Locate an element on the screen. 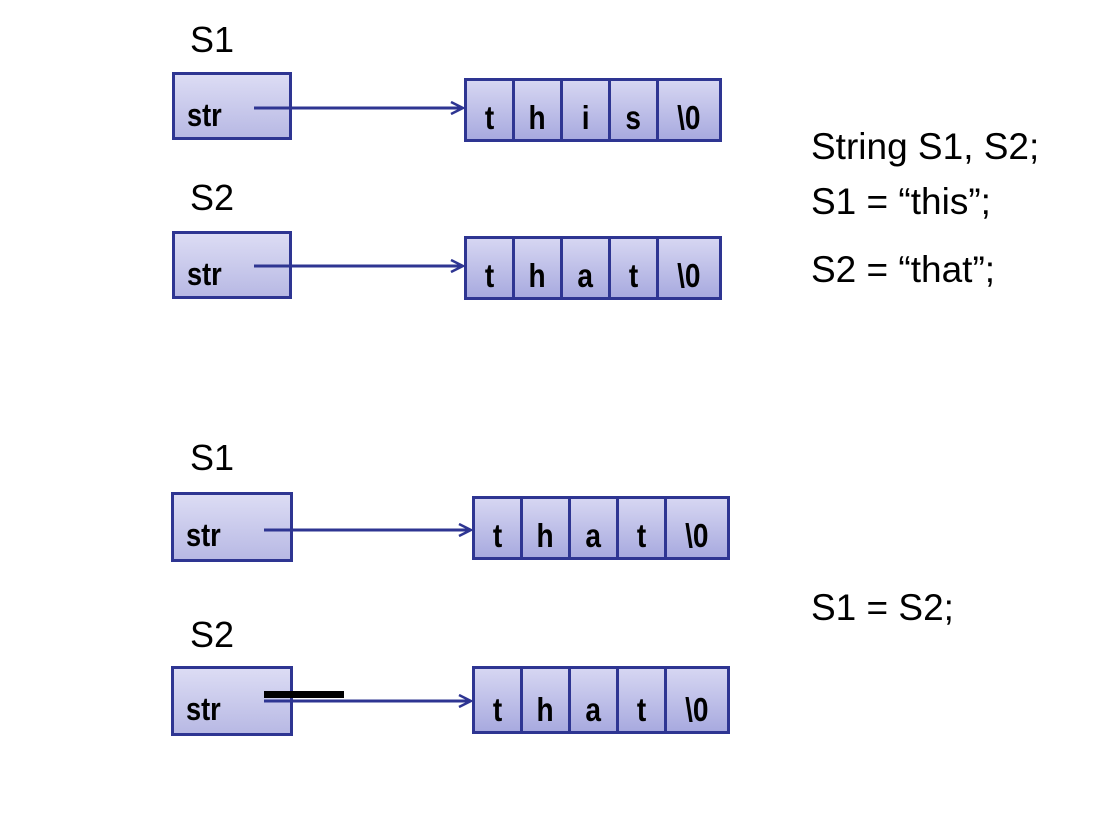 The width and height of the screenshot is (1118, 818). top-s2-label: S2 is located at coordinates (212, 197).